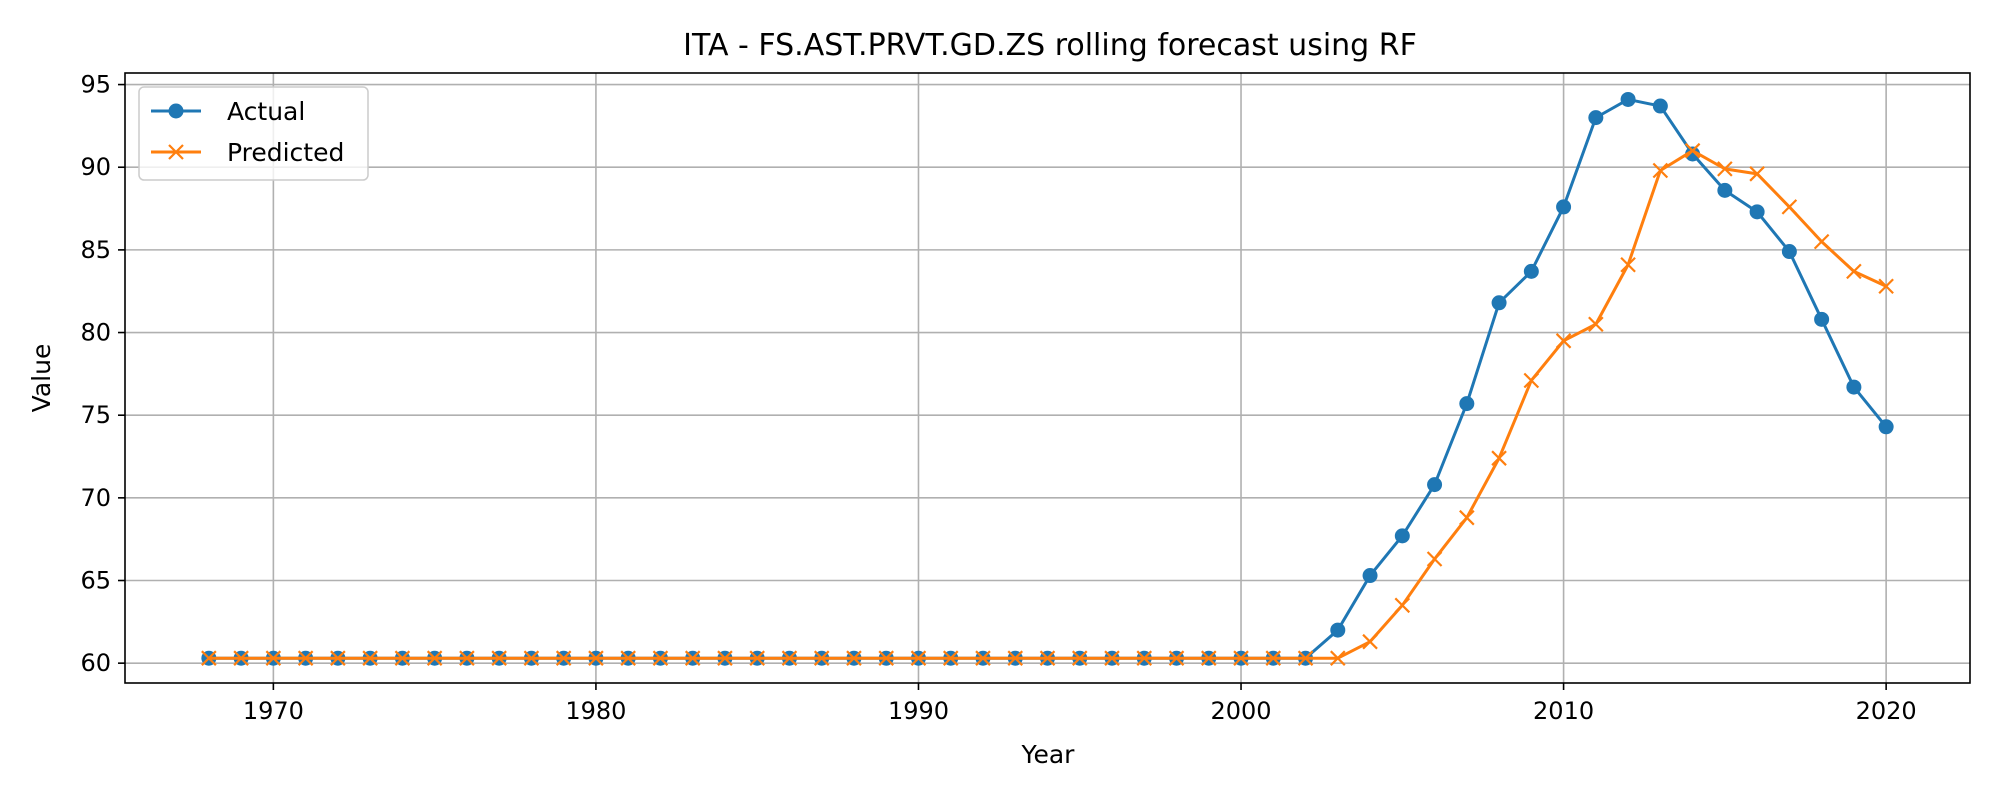  I want to click on y-tick-label: 95, so click(95, 85).